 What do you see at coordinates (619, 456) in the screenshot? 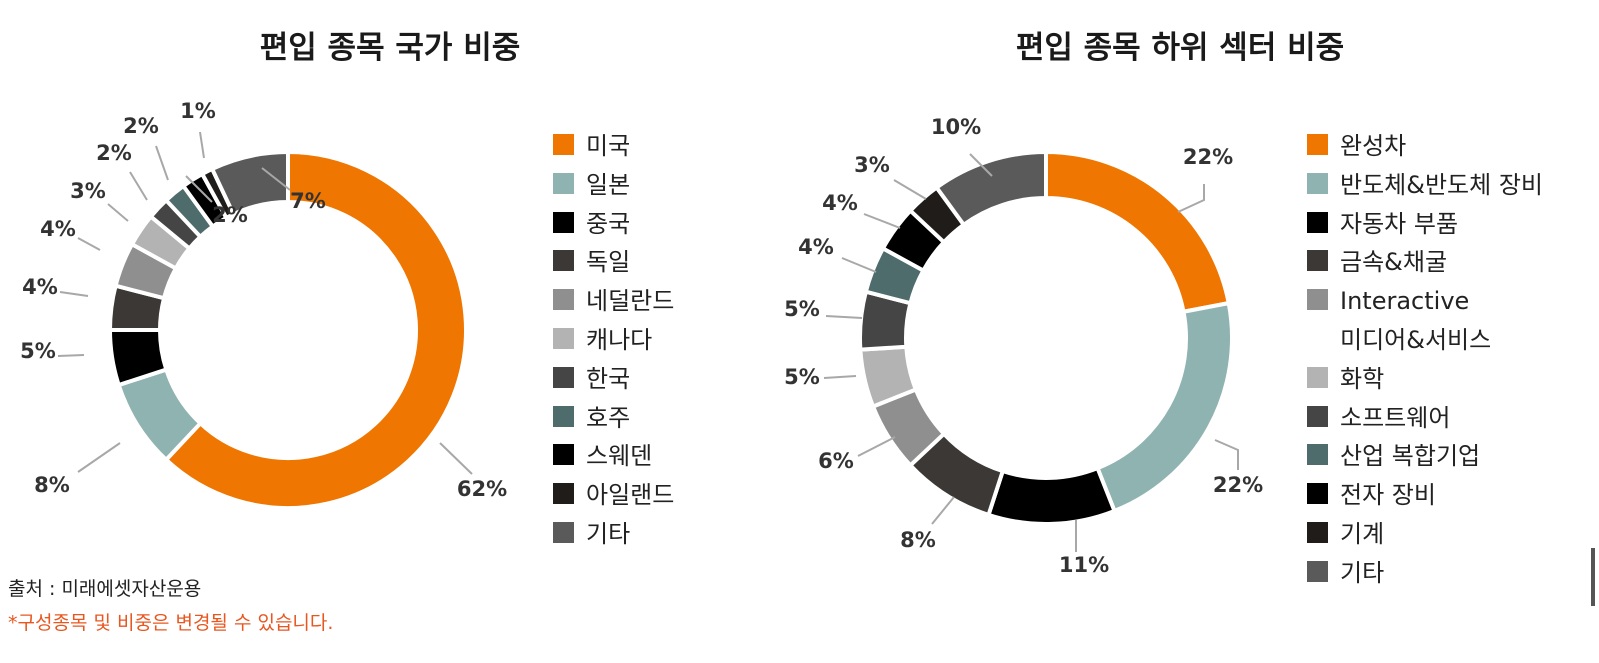
I see `country-legend-label: 스웨덴` at bounding box center [619, 456].